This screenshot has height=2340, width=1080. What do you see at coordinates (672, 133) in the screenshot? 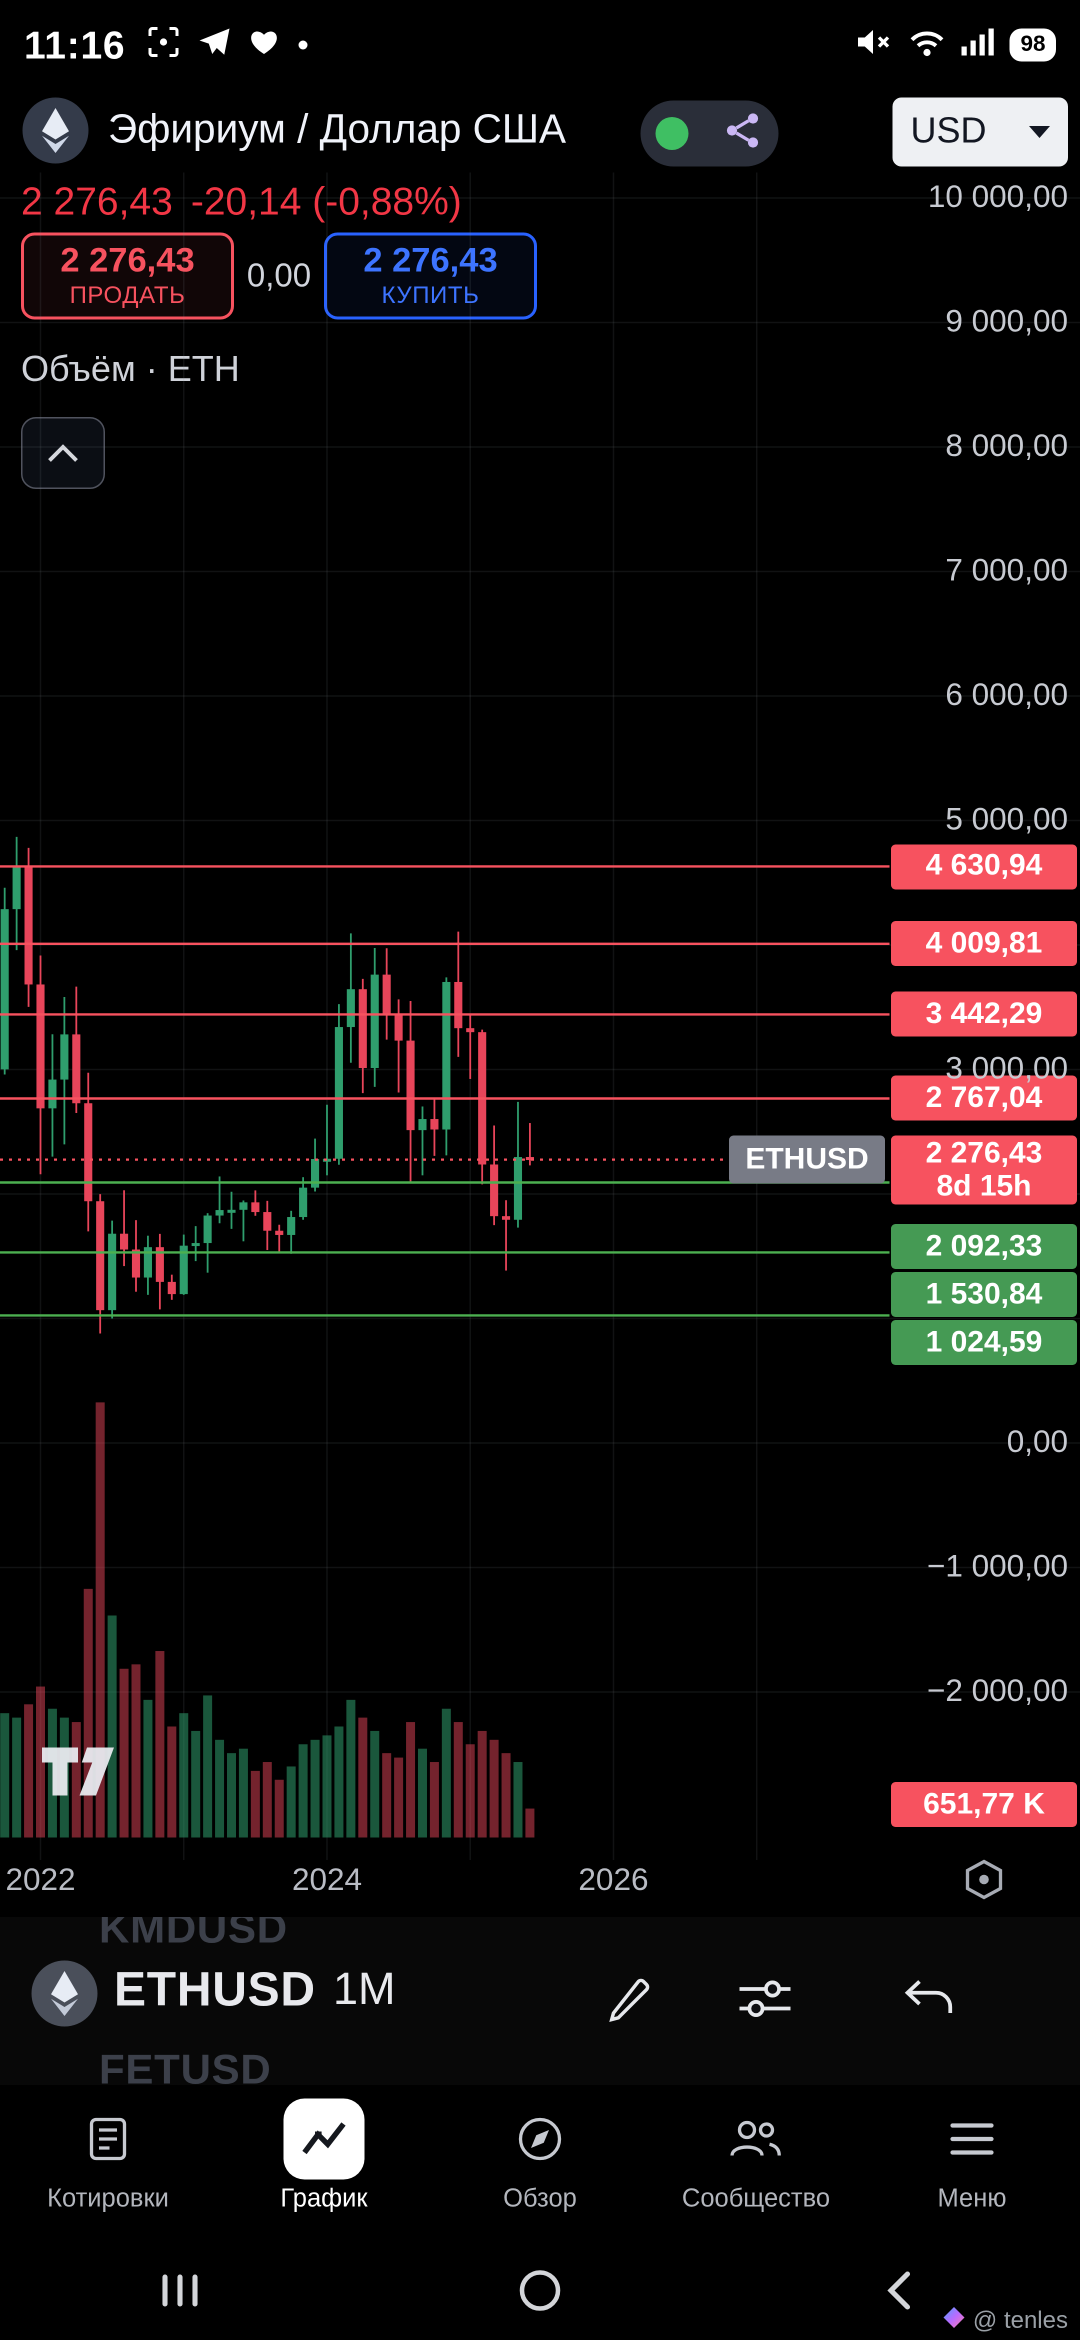
I see `live-dot-icon` at bounding box center [672, 133].